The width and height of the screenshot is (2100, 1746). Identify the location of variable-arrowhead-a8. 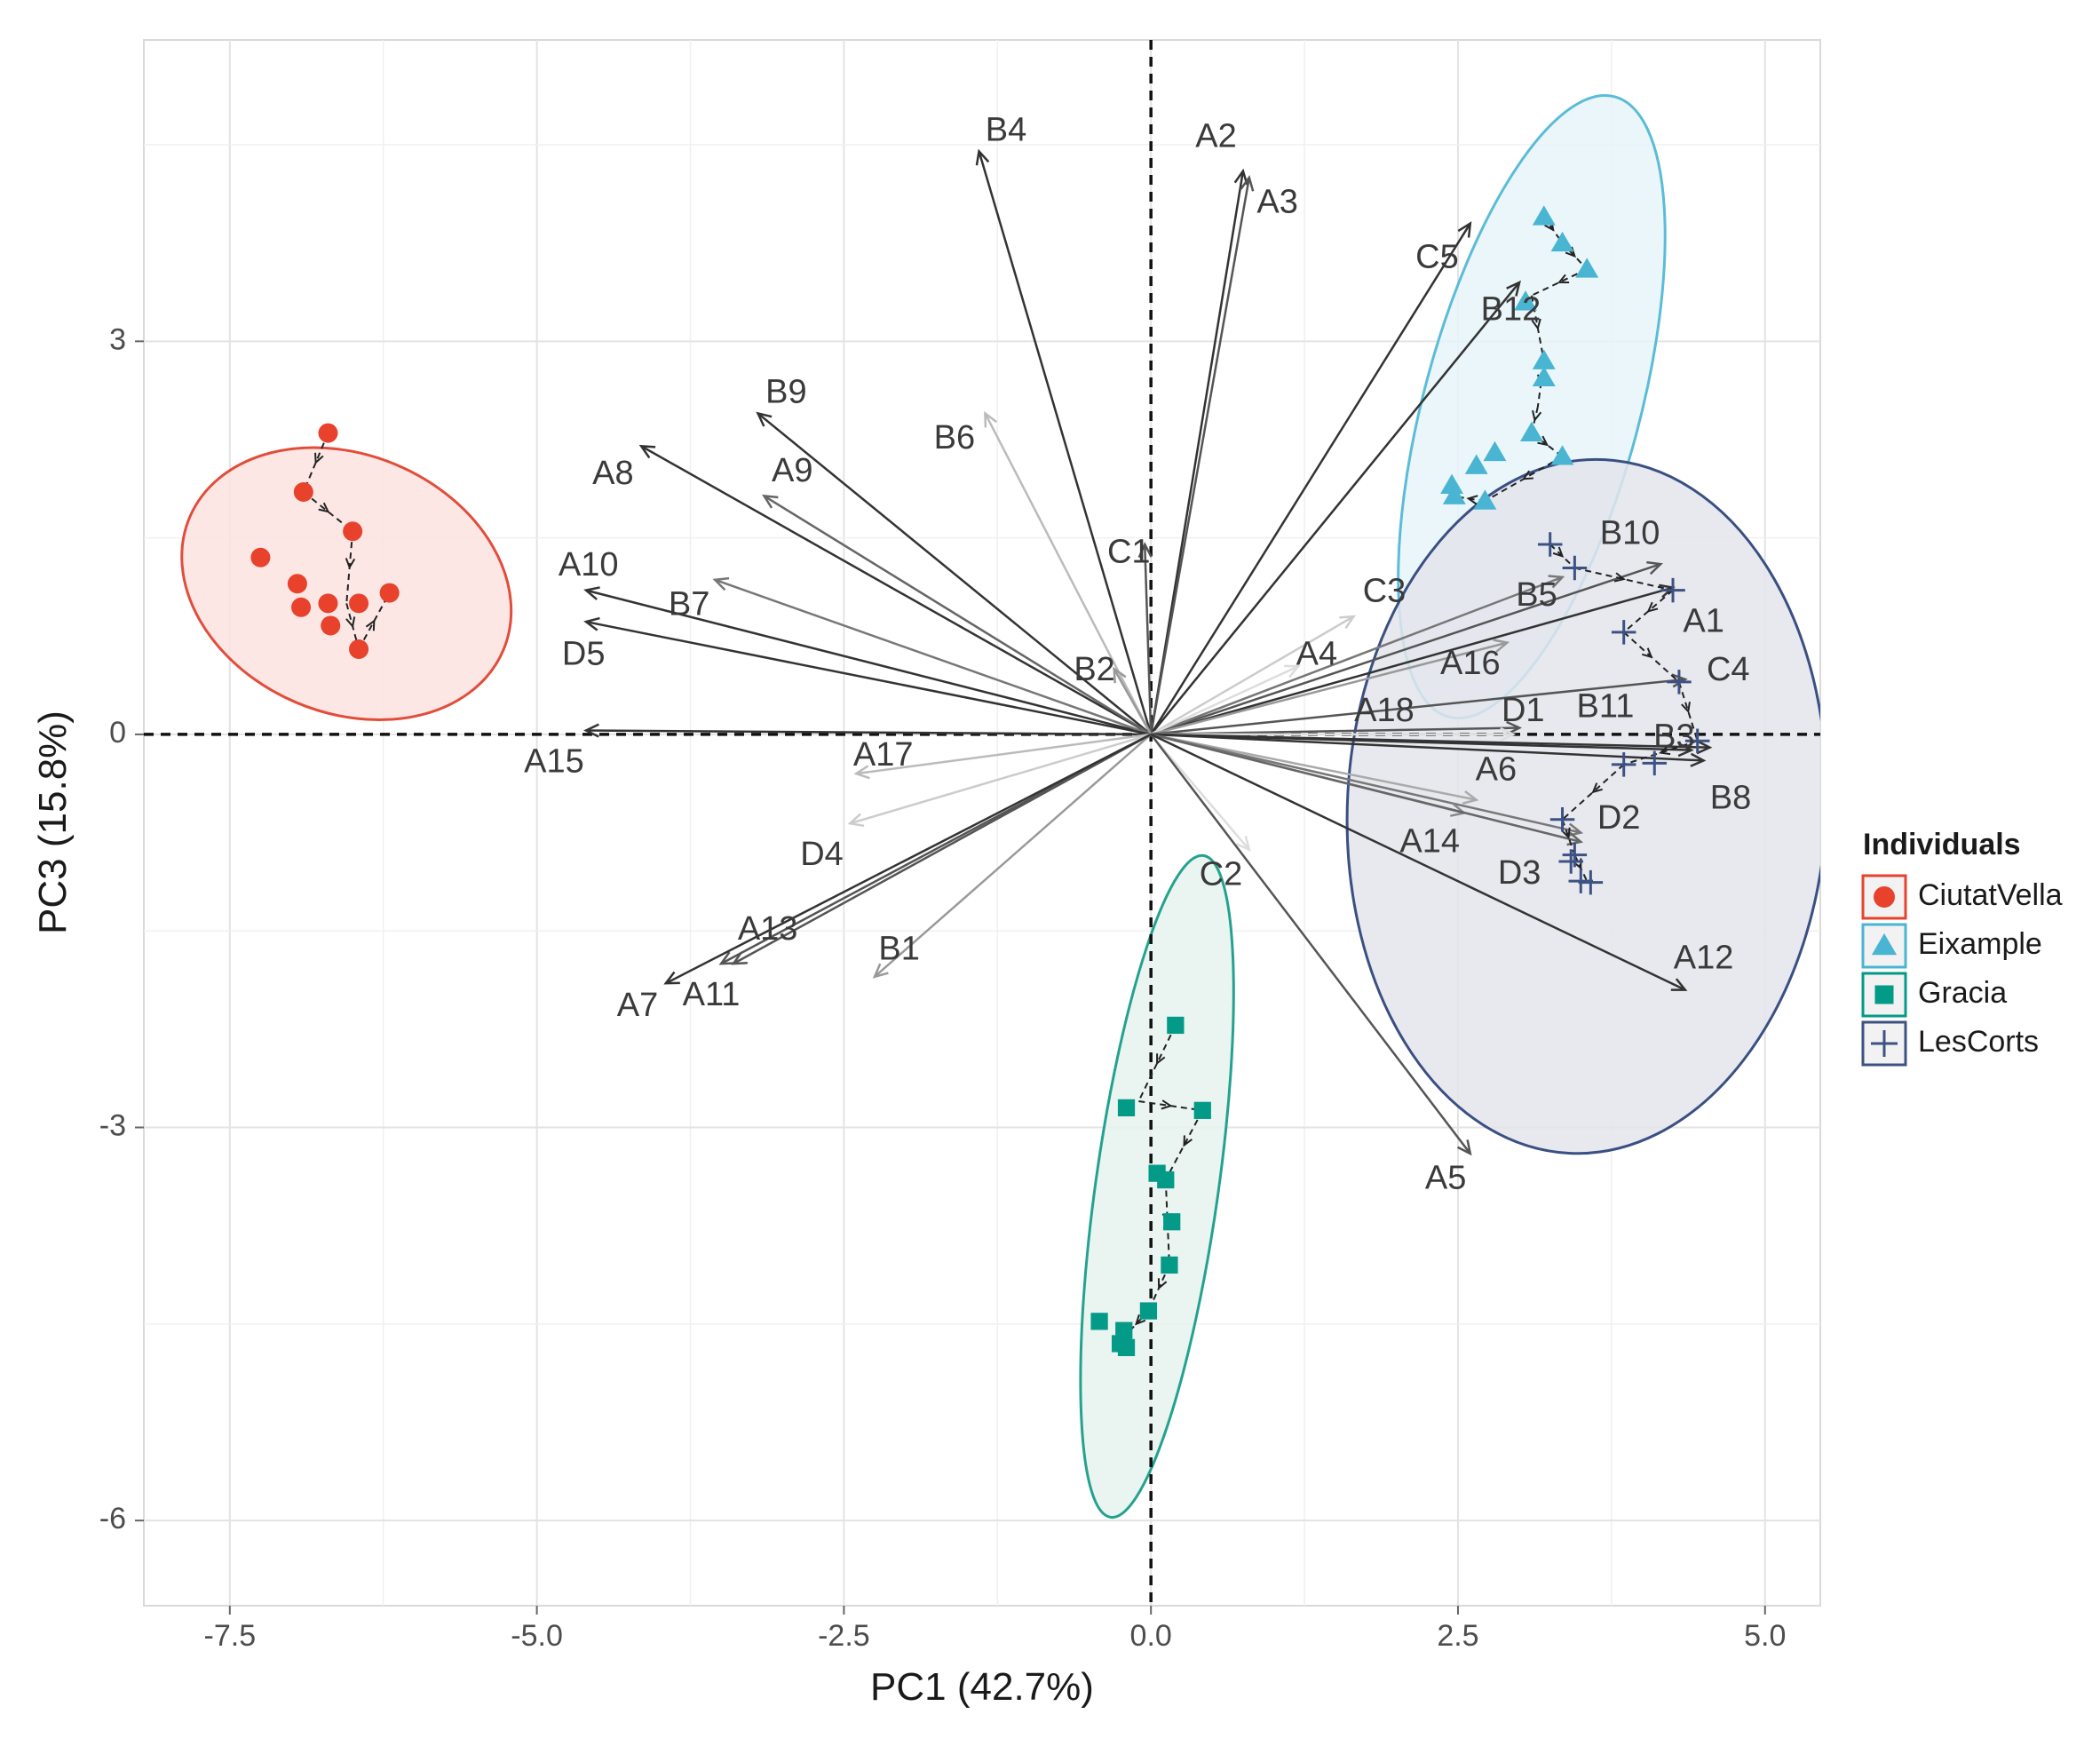
(647, 451).